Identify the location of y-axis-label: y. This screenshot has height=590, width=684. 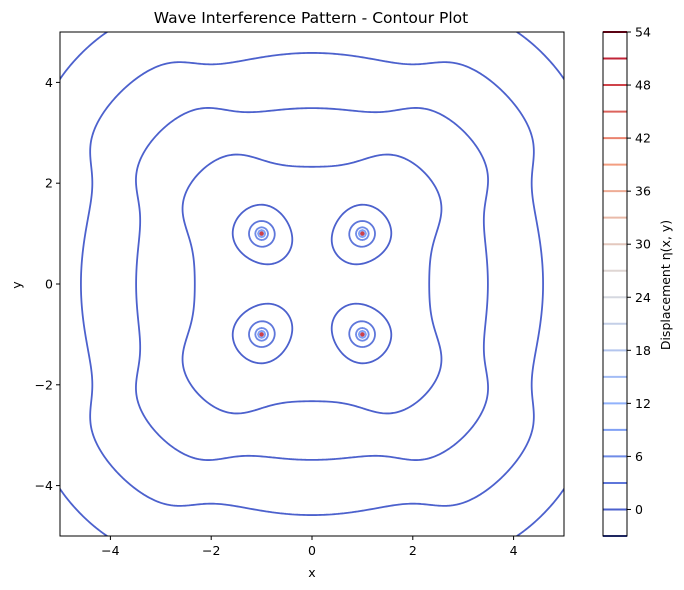
(16, 285).